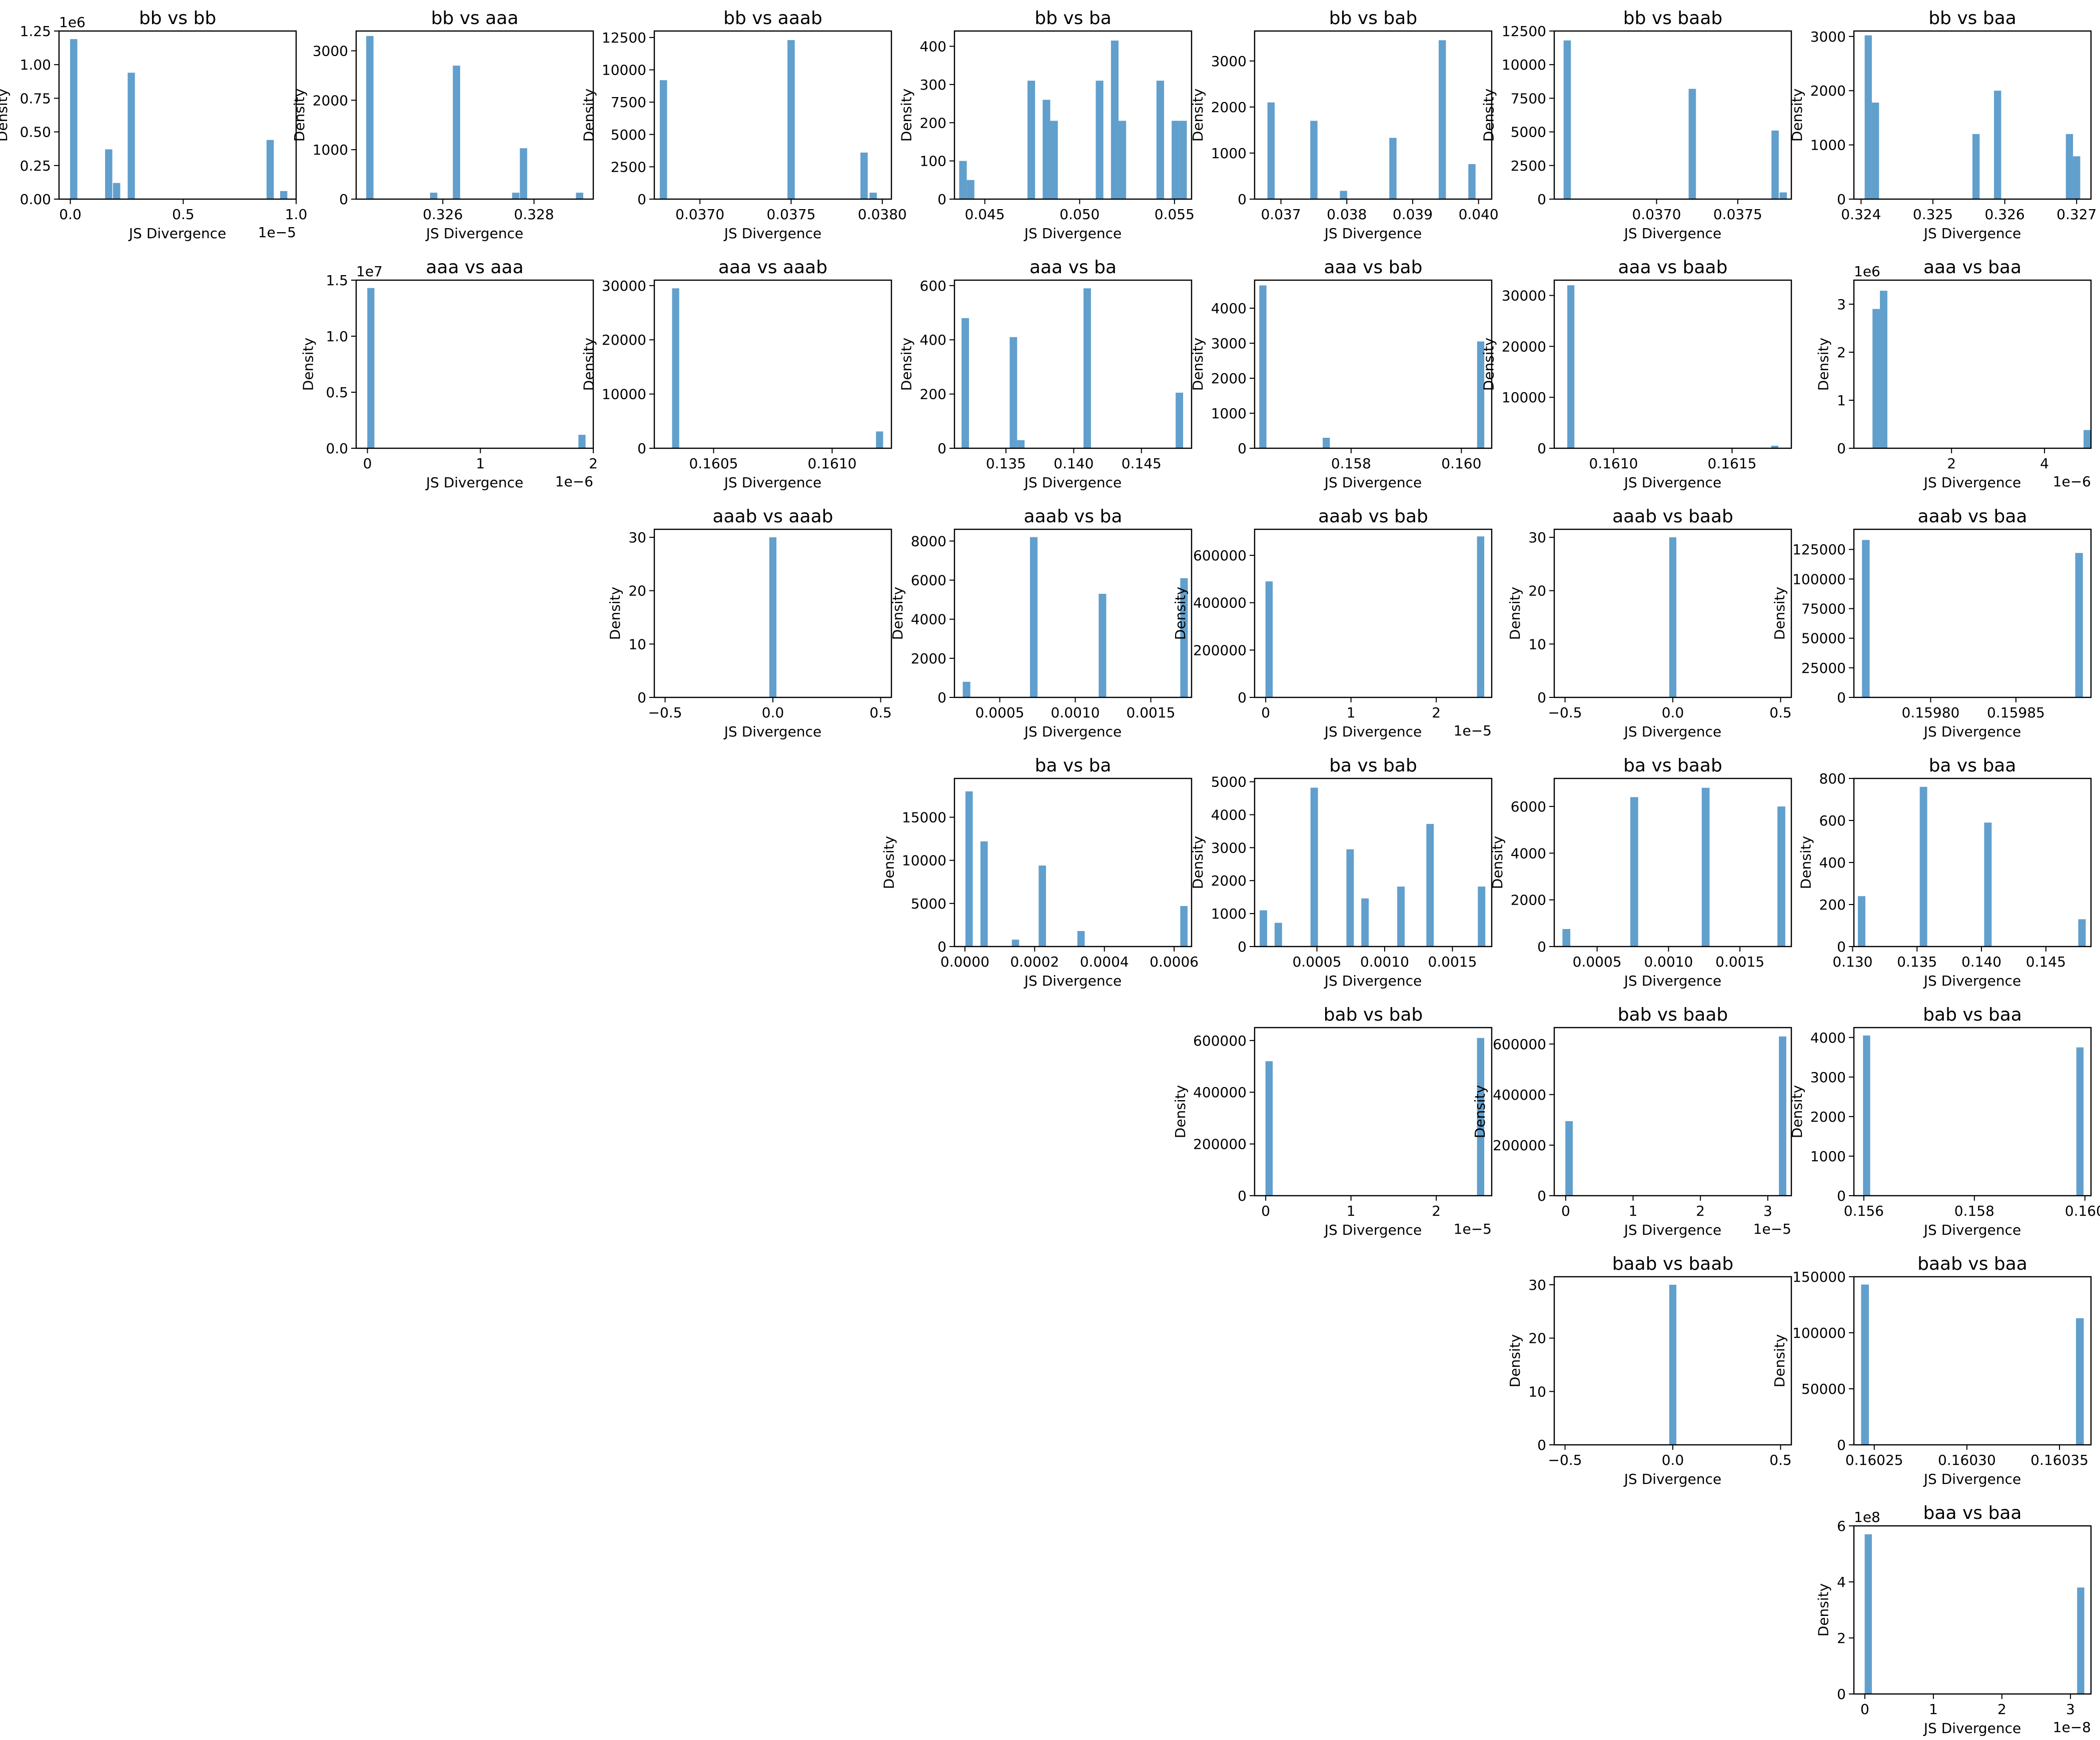  I want to click on panel-title: aaab vs bab, so click(1373, 516).